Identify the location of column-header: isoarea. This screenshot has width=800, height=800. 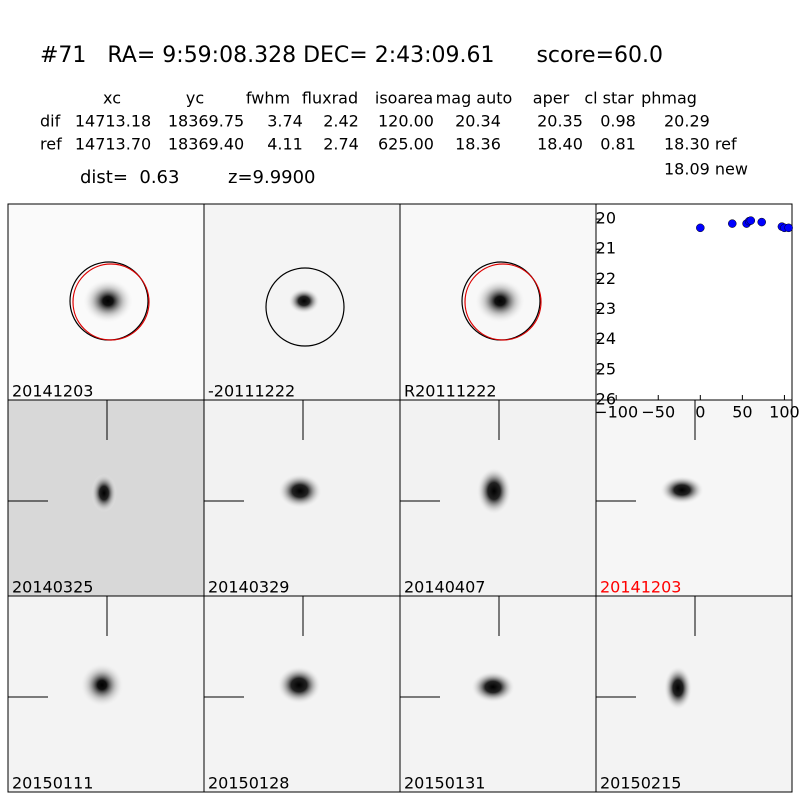
(404, 98).